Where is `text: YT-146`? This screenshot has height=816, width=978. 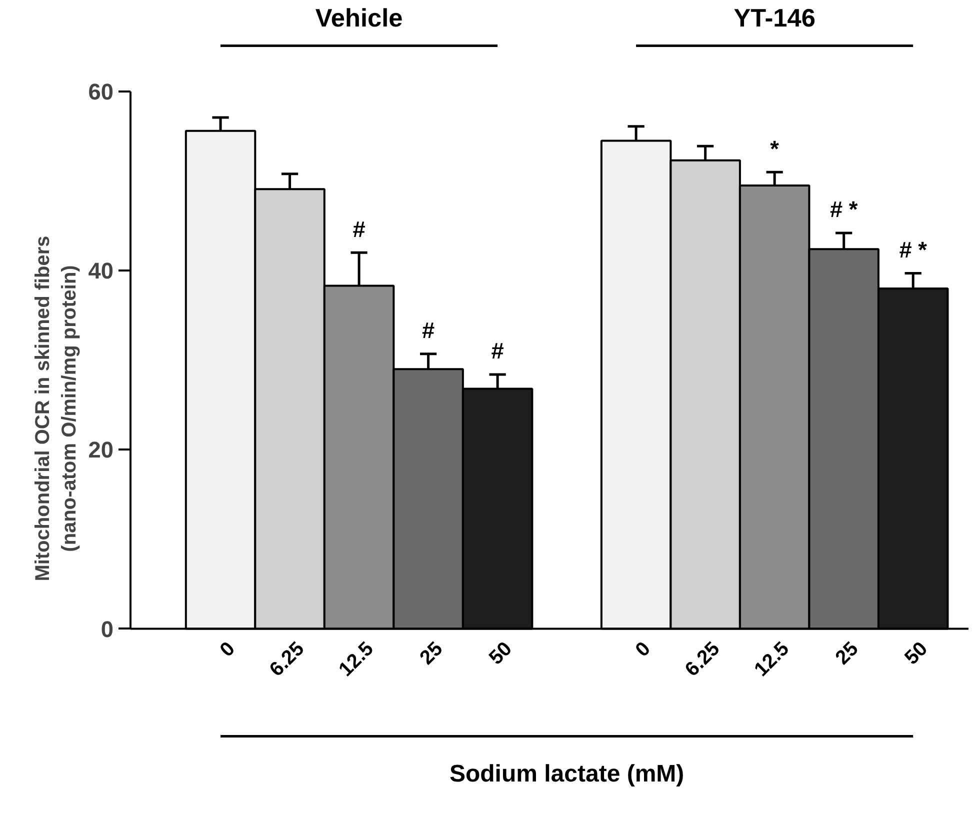
text: YT-146 is located at coordinates (775, 18).